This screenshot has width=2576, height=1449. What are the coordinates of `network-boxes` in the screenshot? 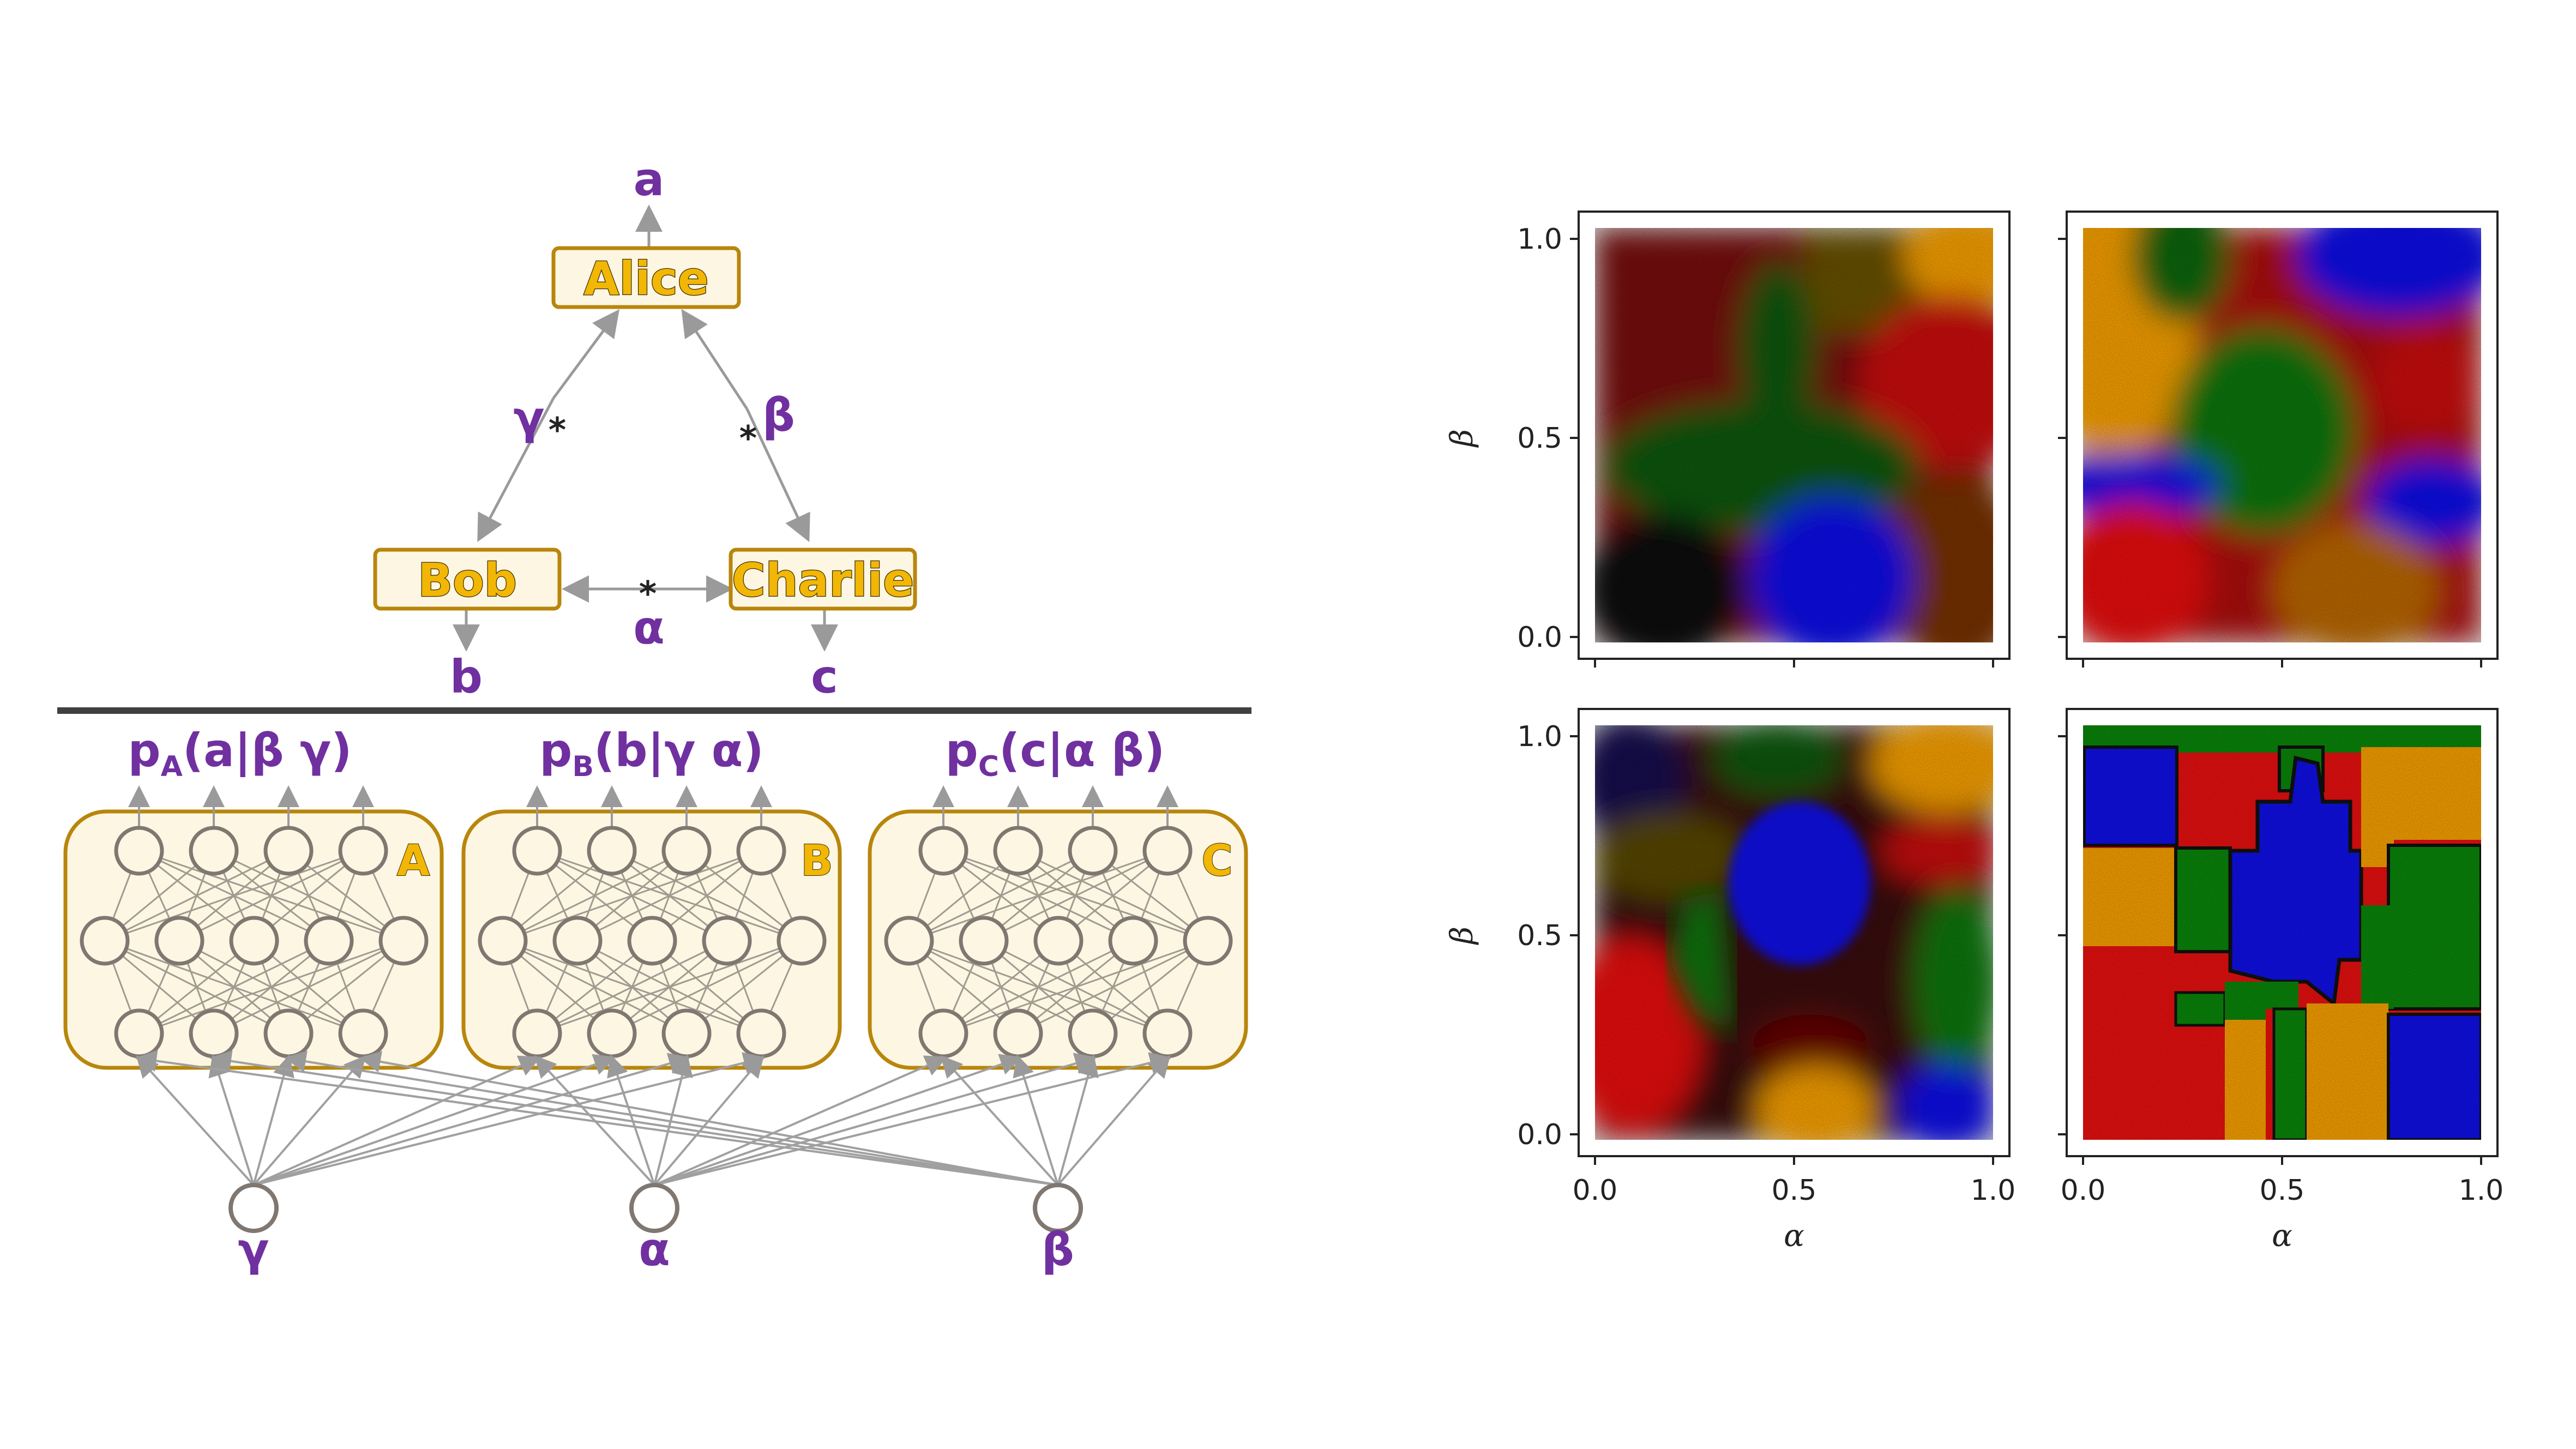 It's located at (655, 927).